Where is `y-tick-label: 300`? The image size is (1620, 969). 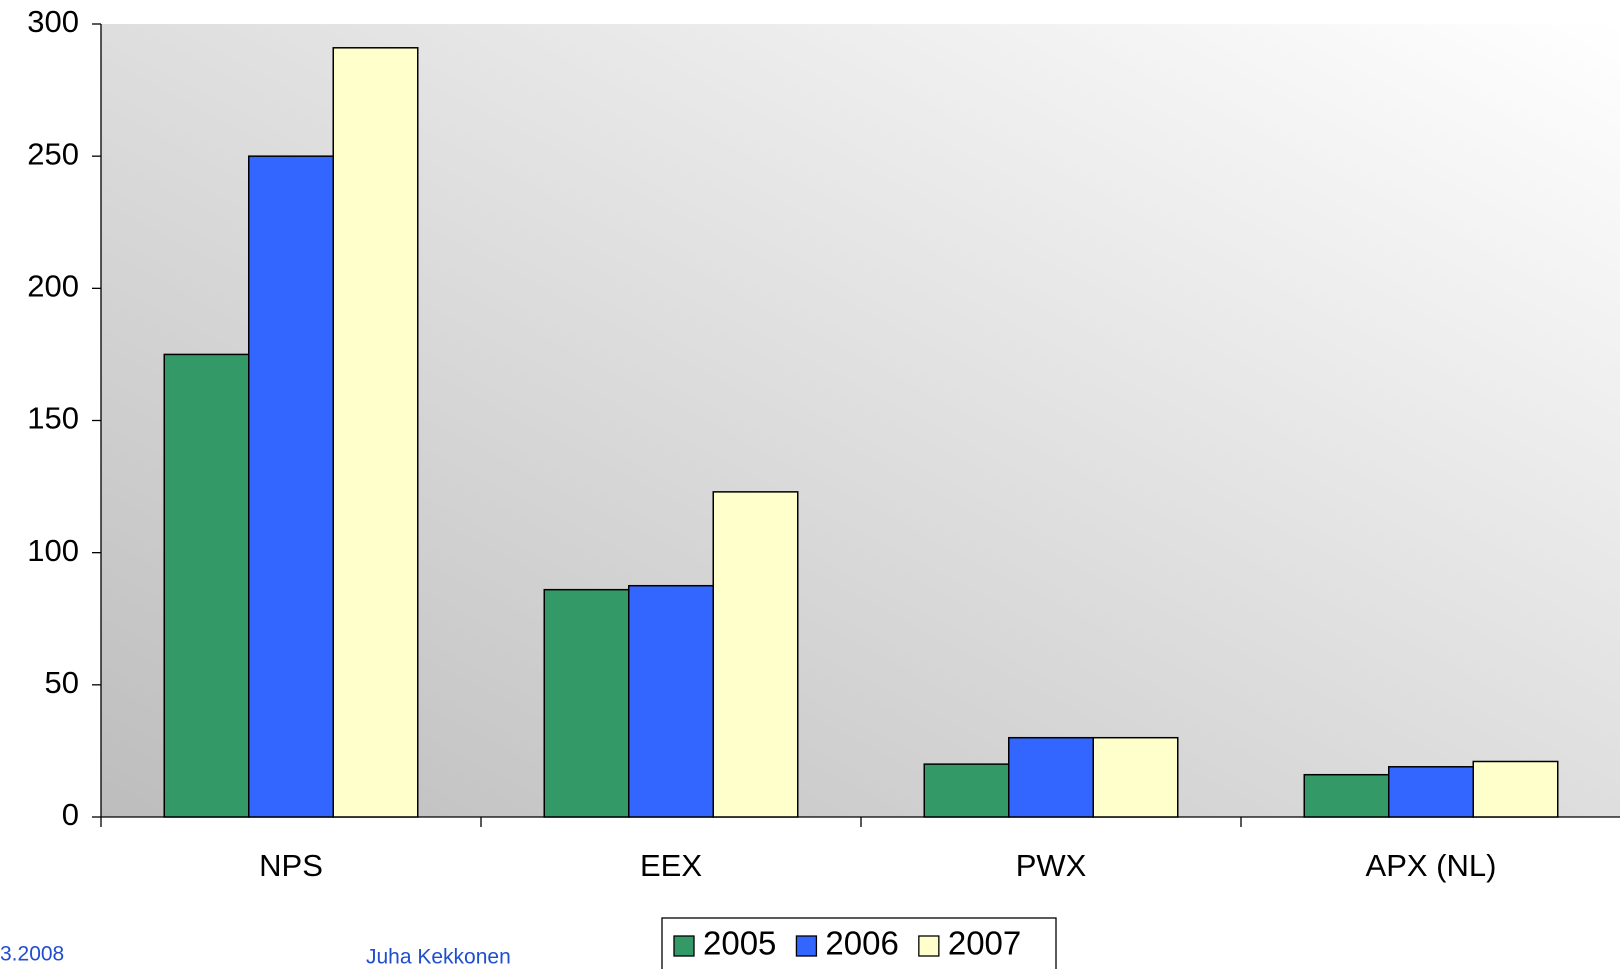 y-tick-label: 300 is located at coordinates (53, 21).